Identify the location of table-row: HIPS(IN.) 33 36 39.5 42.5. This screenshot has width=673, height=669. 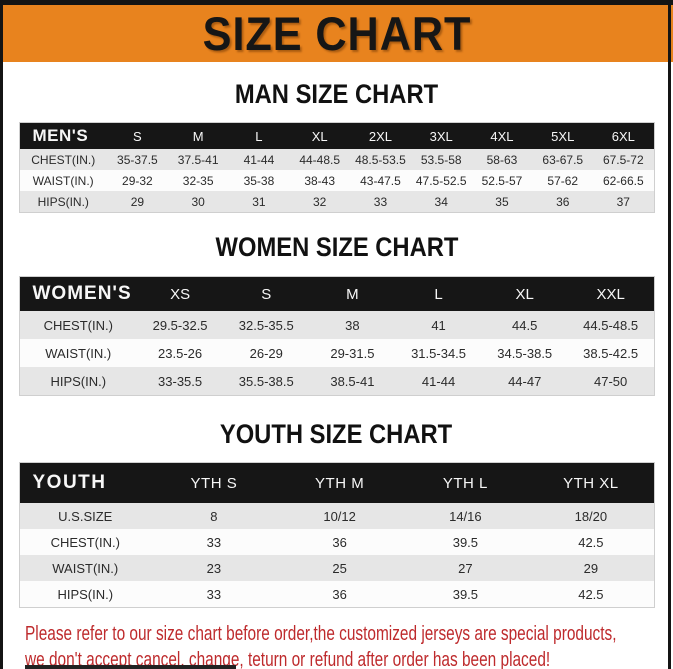
(336, 594).